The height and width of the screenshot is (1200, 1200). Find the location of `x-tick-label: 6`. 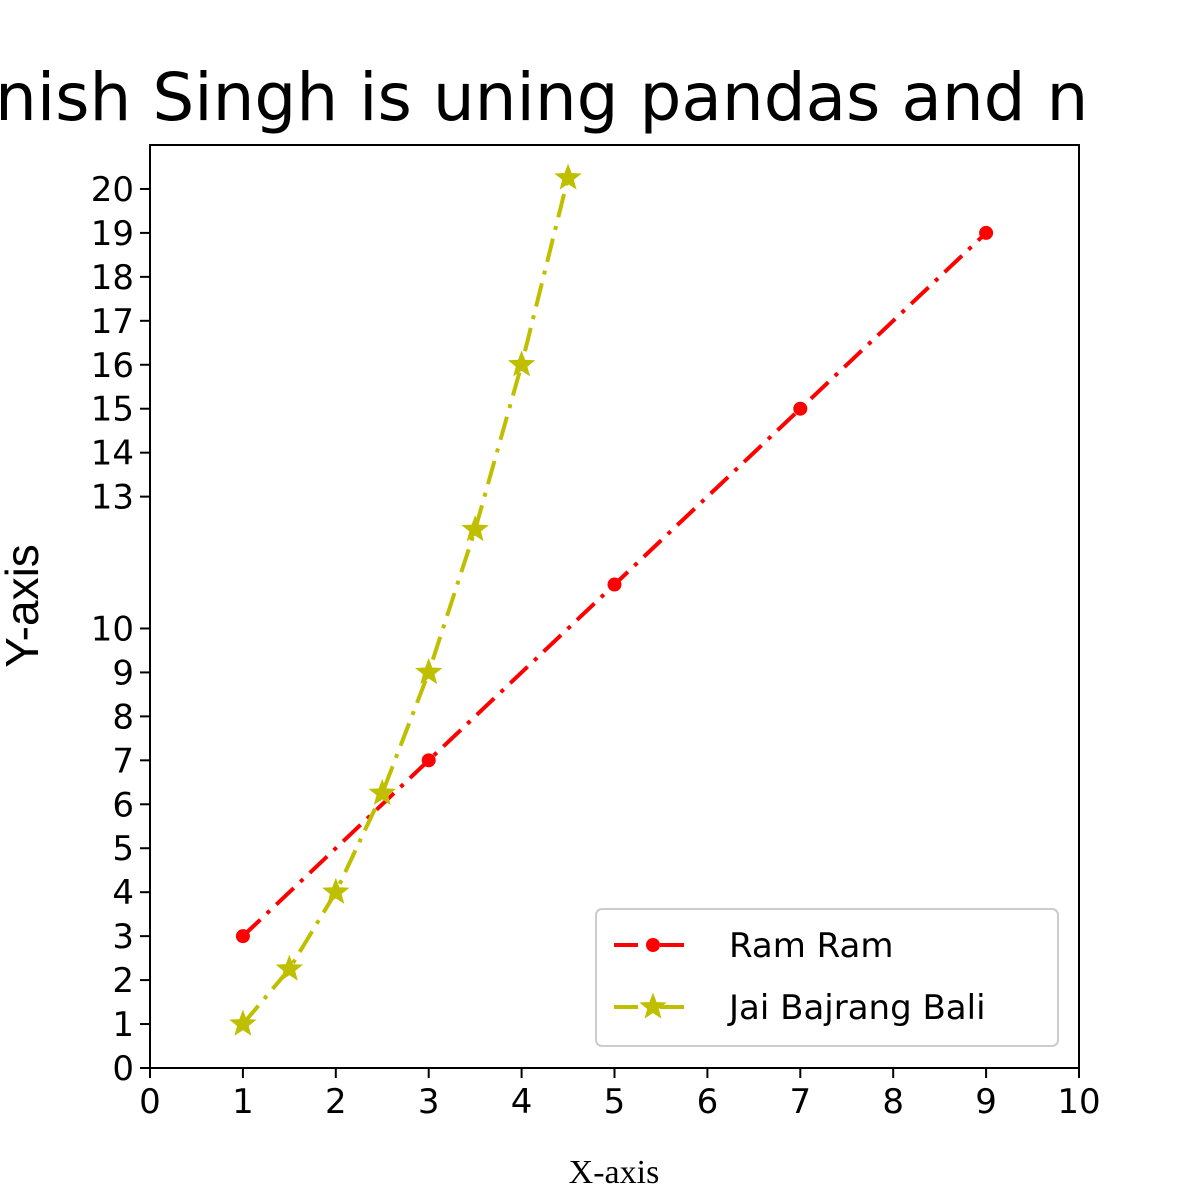

x-tick-label: 6 is located at coordinates (708, 1102).